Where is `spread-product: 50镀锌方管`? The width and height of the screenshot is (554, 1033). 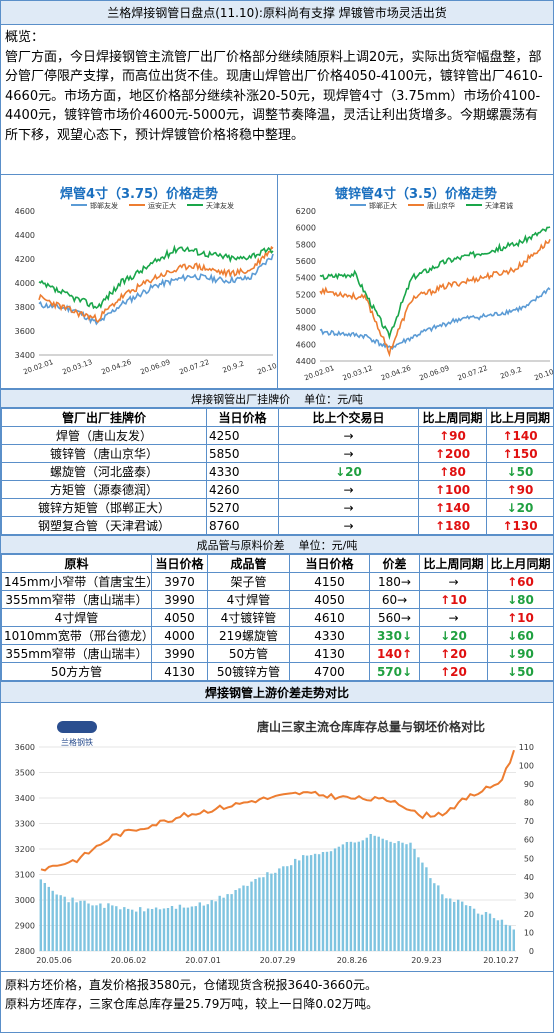 spread-product: 50镀锌方管 is located at coordinates (248, 671).